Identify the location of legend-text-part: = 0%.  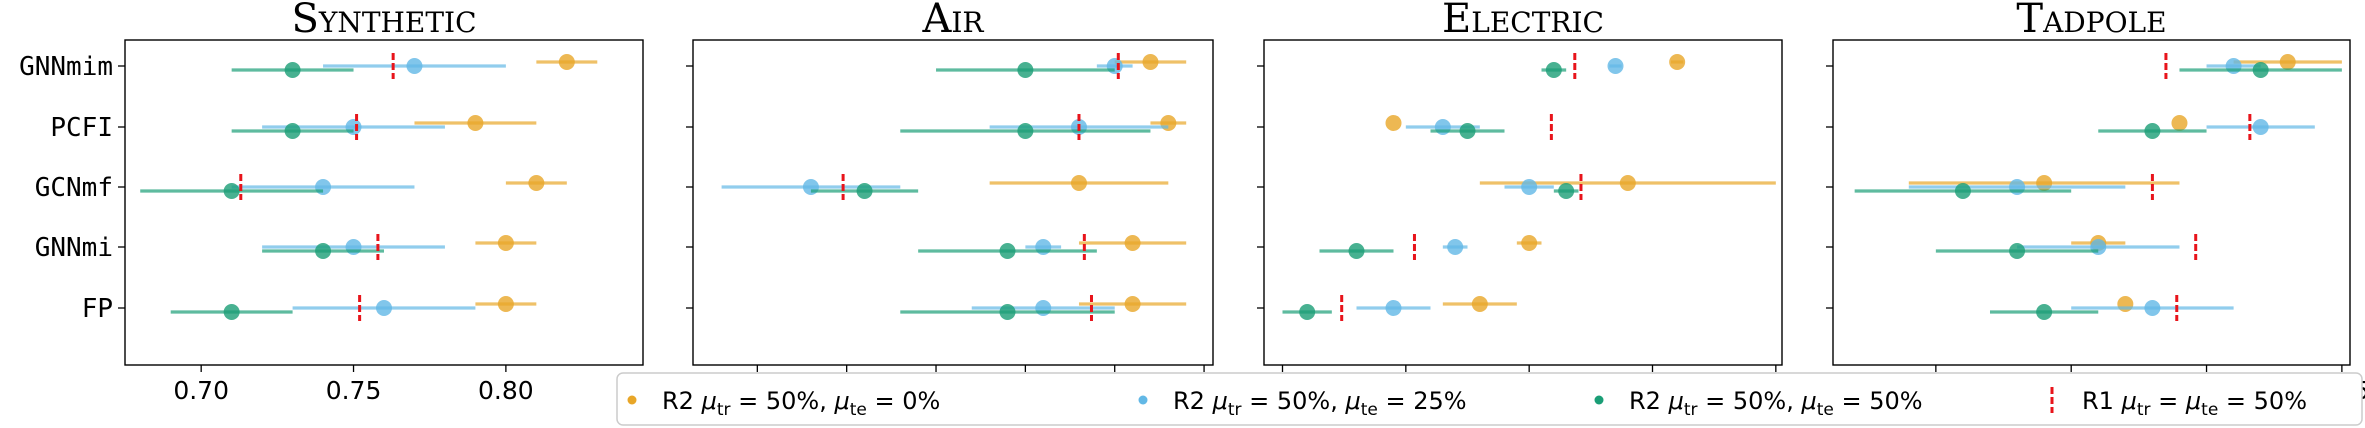
(903, 401).